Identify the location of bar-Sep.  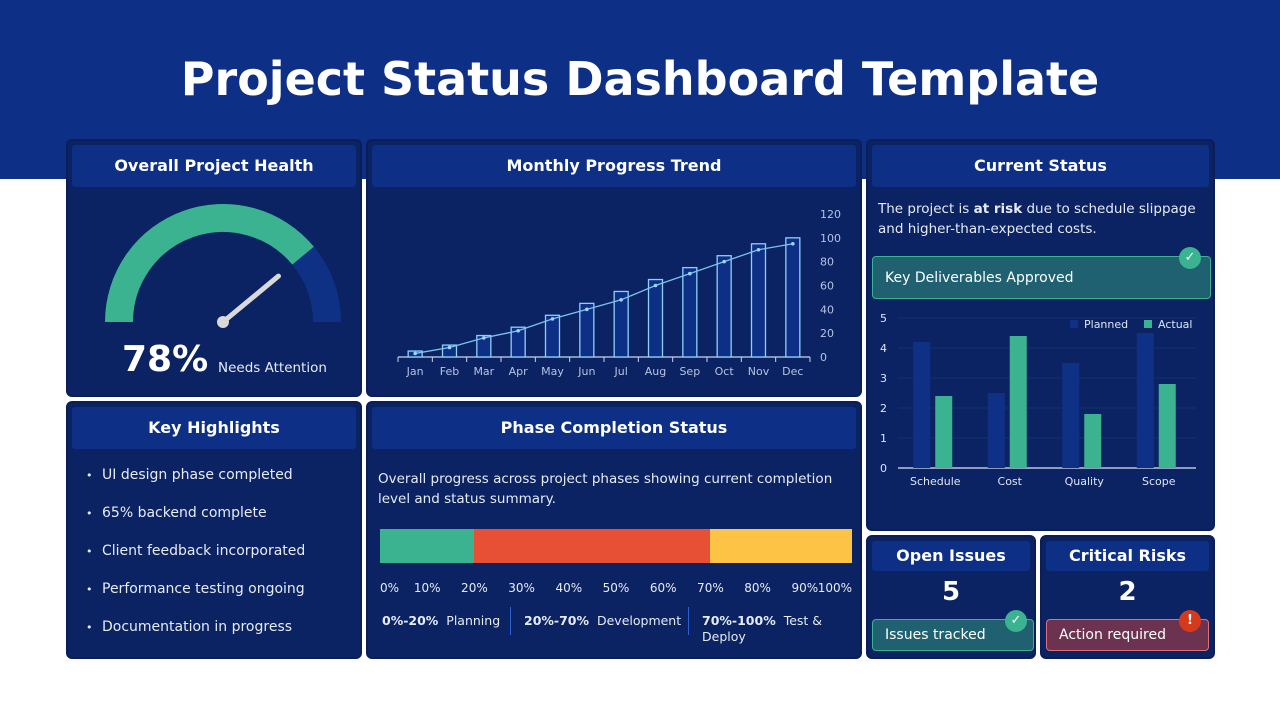
(690, 312).